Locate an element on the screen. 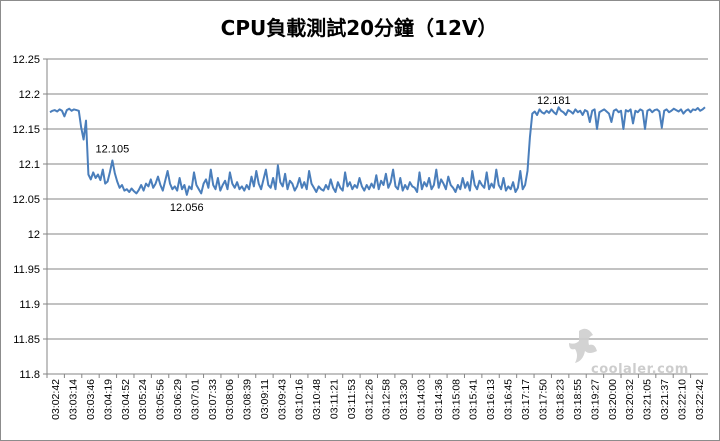 The height and width of the screenshot is (441, 720). watermark: coolaler.com is located at coordinates (629, 352).